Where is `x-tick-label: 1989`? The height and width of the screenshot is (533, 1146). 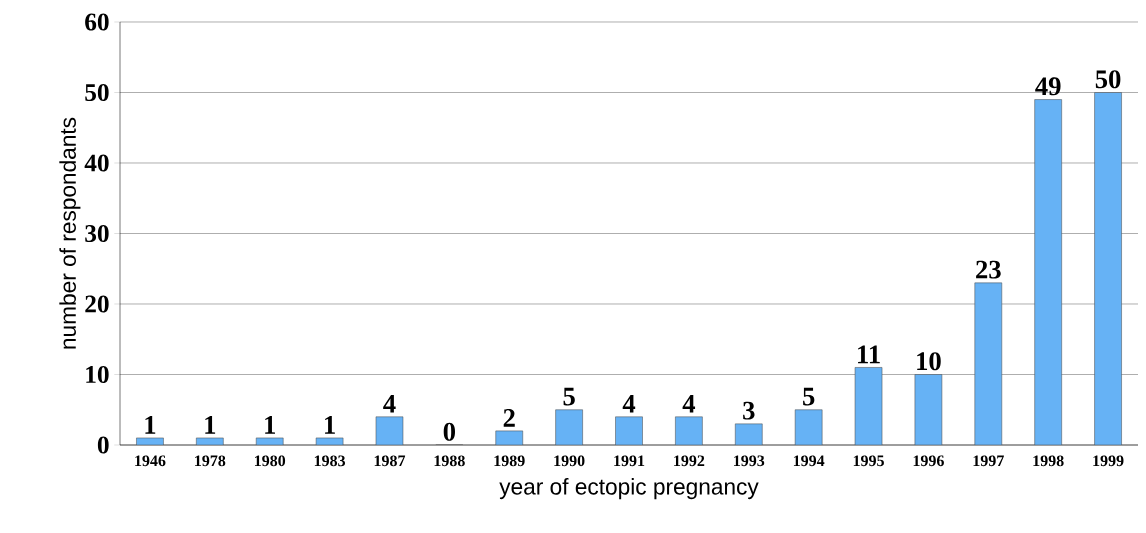
x-tick-label: 1989 is located at coordinates (509, 461).